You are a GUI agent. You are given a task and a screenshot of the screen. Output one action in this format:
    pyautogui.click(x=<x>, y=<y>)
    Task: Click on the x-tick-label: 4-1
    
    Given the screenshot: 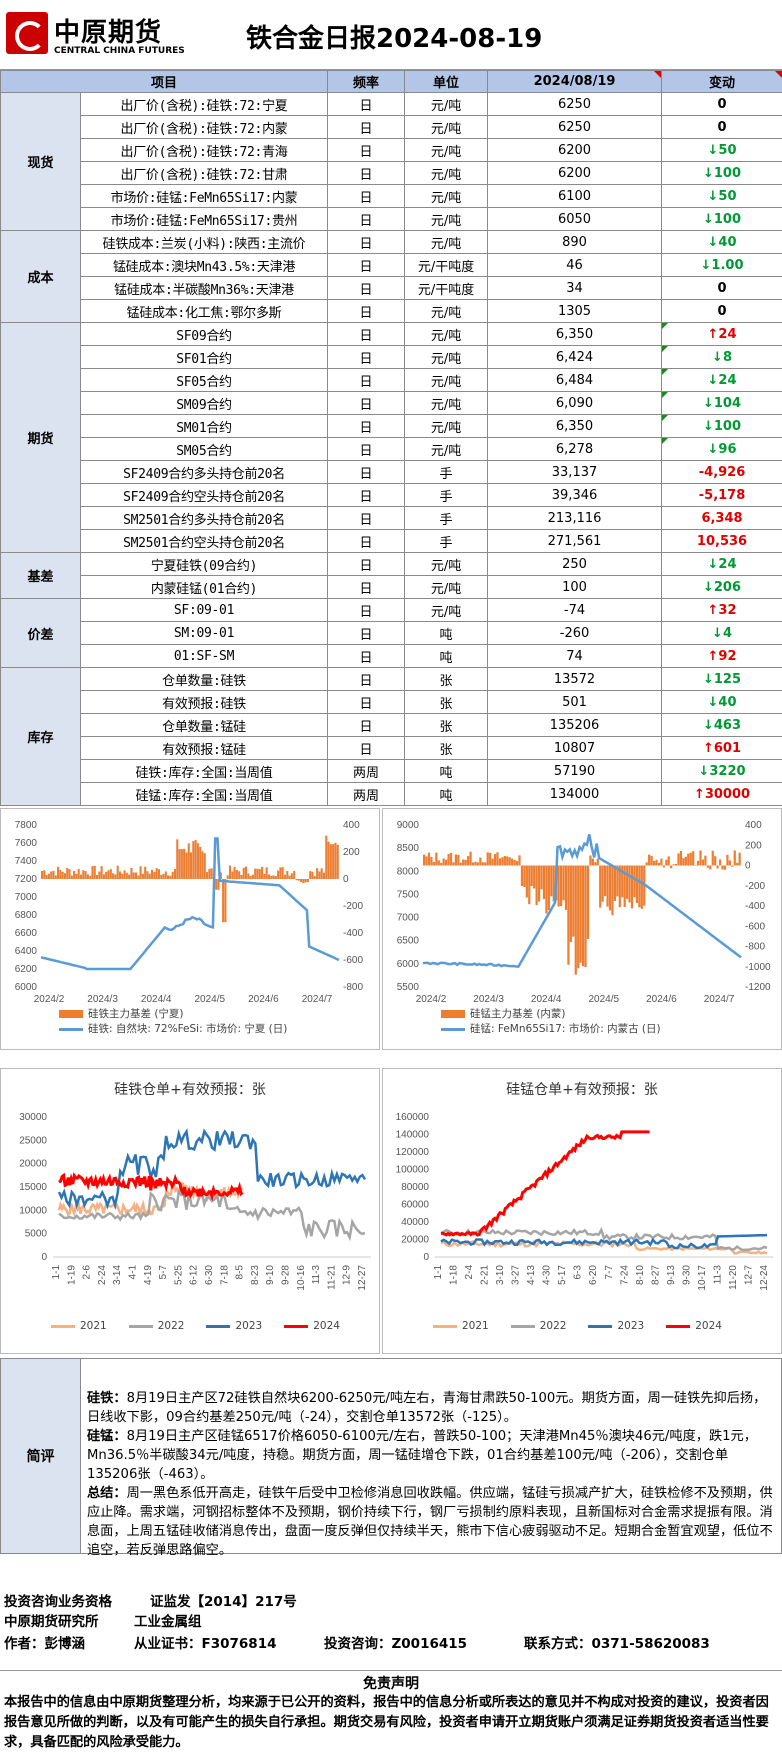 What is the action you would take?
    pyautogui.click(x=133, y=1272)
    